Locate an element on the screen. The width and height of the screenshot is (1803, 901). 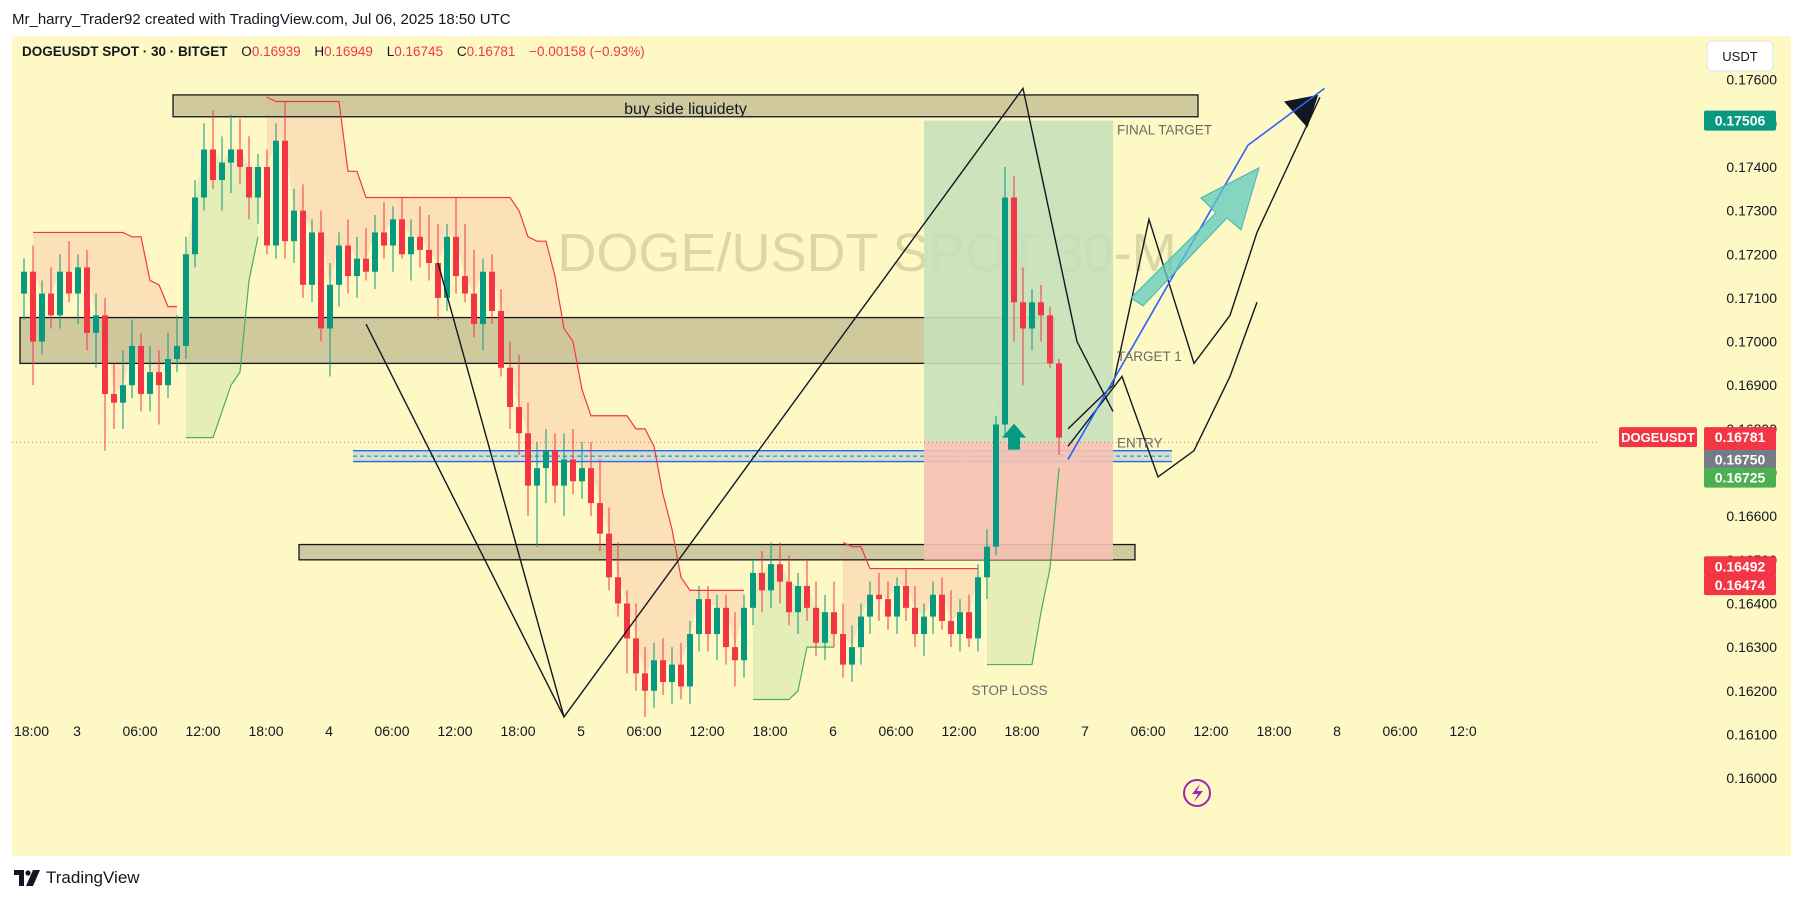
legend-symbol: DOGEUSDT SPOT · 30 · BITGET is located at coordinates (125, 51).